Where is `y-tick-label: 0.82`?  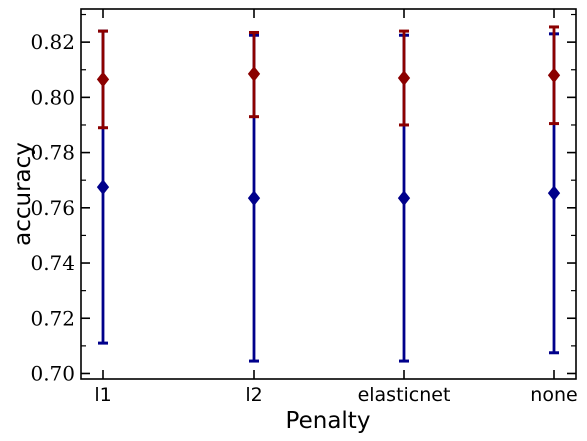 y-tick-label: 0.82 is located at coordinates (52, 42).